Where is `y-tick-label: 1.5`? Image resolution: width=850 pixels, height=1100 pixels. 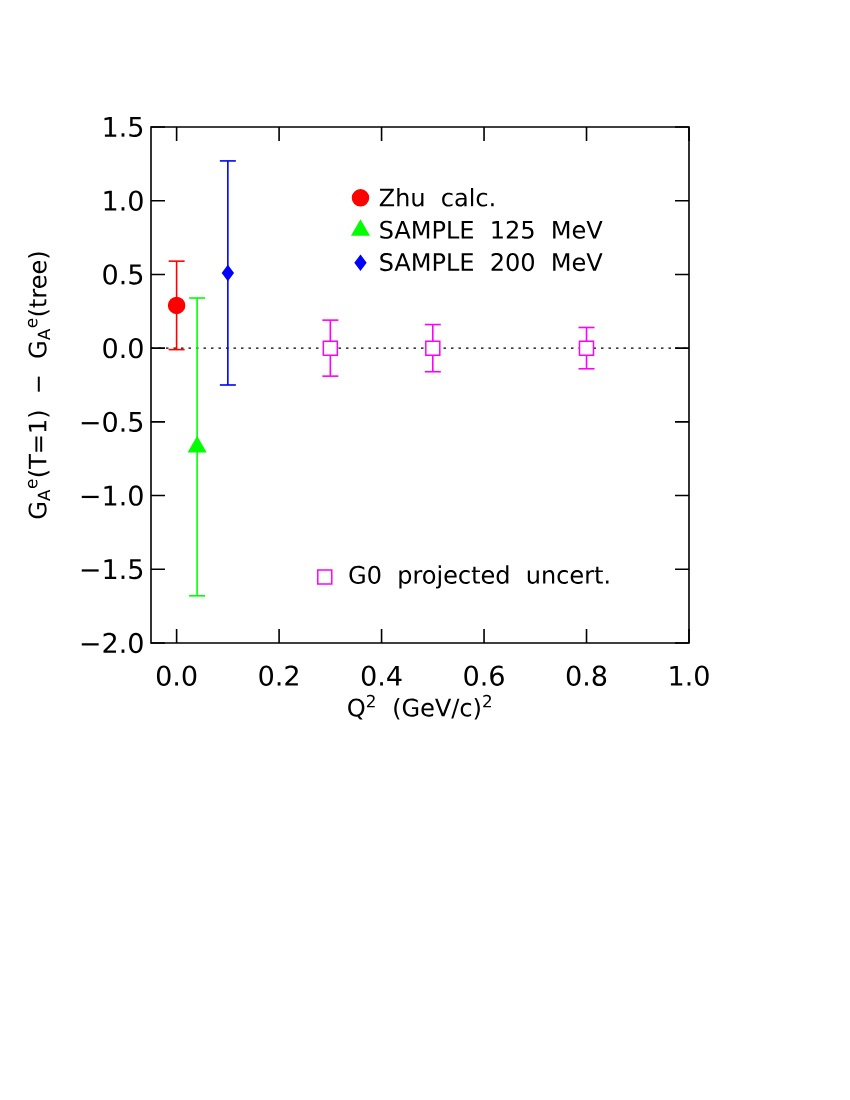
y-tick-label: 1.5 is located at coordinates (123, 127).